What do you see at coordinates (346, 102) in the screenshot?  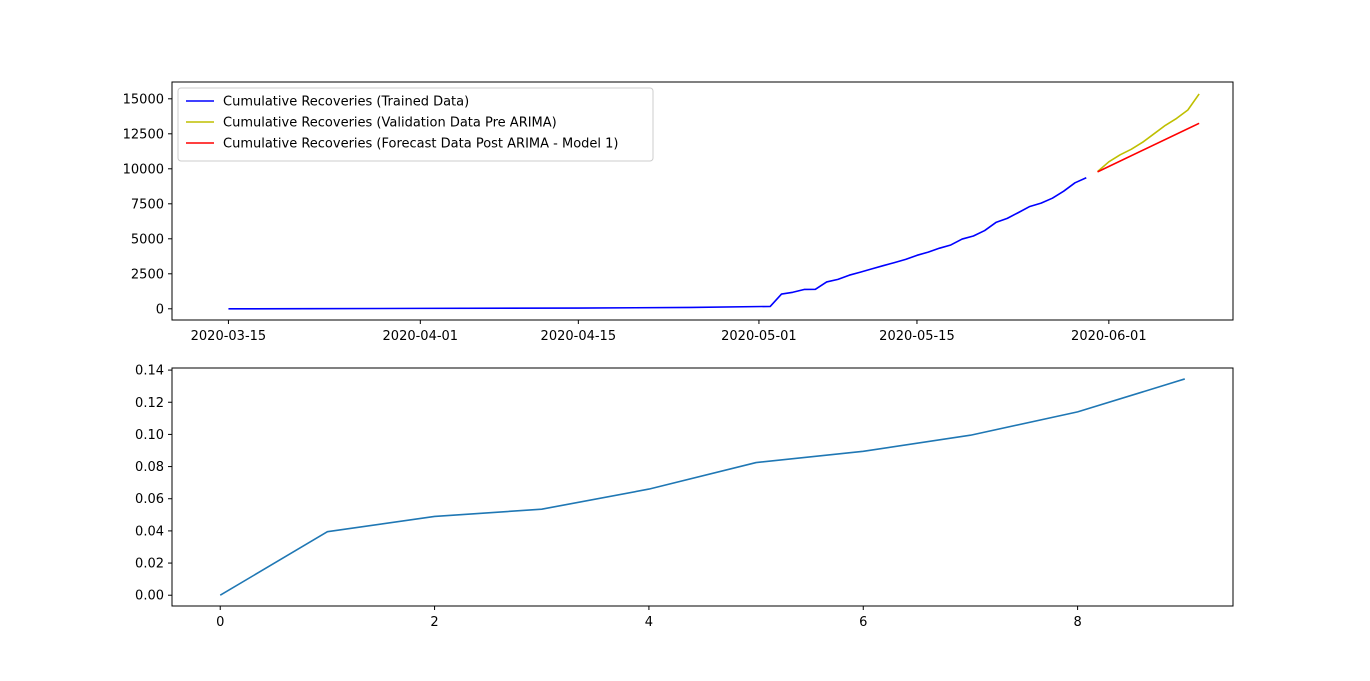 I see `legend-label: Cumulative Recoveries (Trained Data)` at bounding box center [346, 102].